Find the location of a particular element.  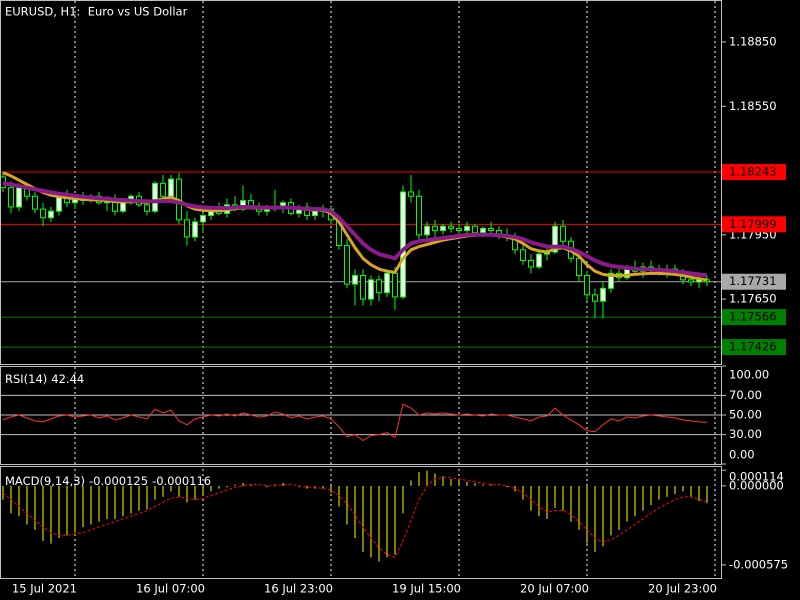

x-tick-label: 15 Jul 2021 is located at coordinates (44, 589).